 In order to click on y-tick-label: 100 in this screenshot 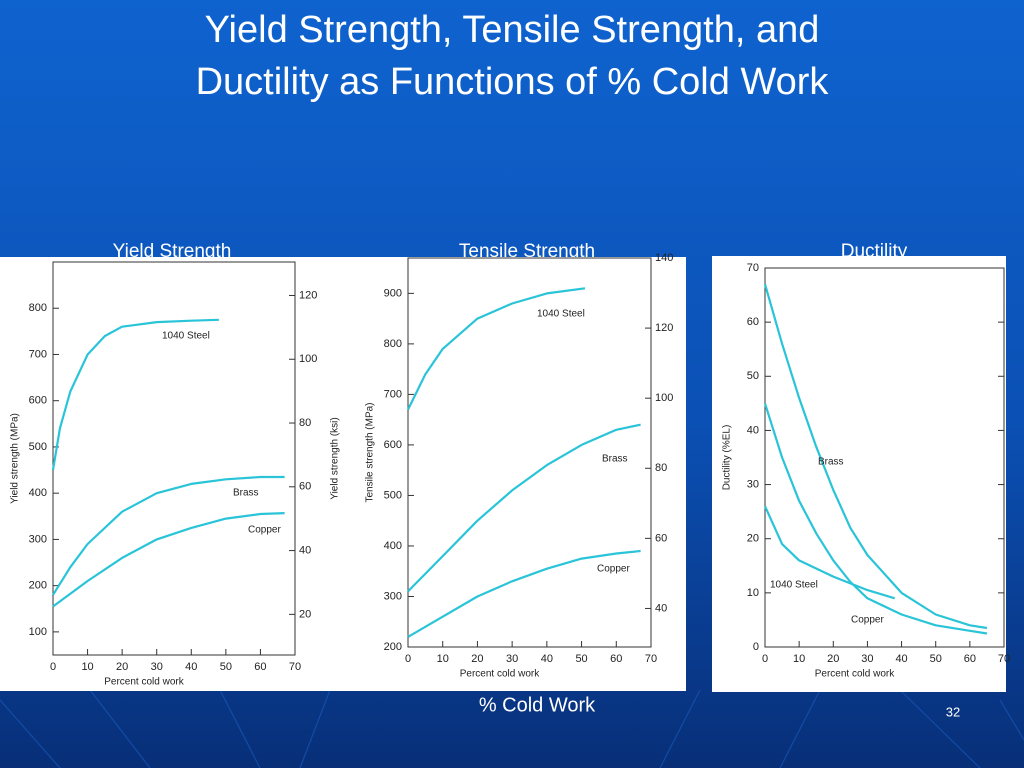, I will do `click(38, 632)`.